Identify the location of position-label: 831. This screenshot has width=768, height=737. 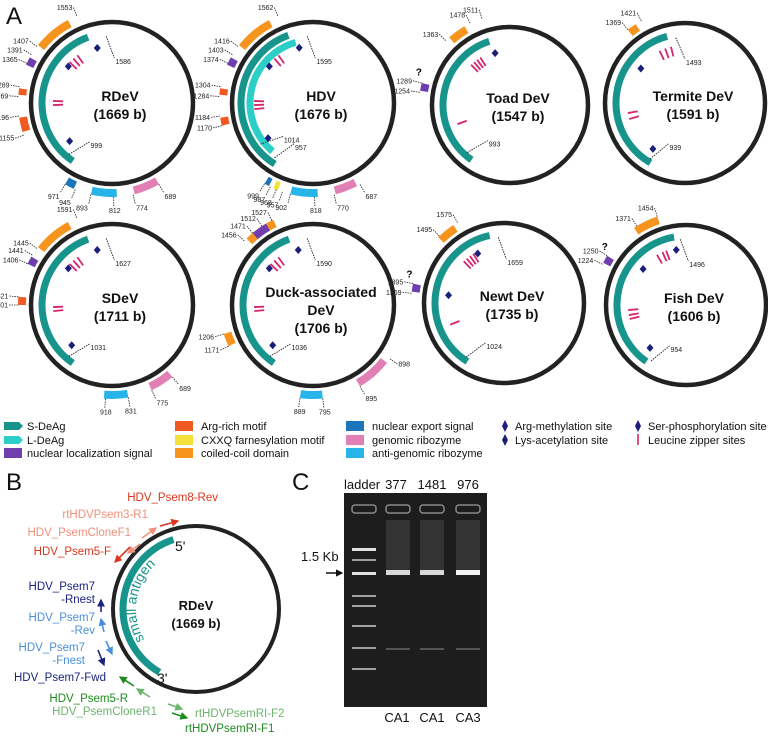
(131, 411).